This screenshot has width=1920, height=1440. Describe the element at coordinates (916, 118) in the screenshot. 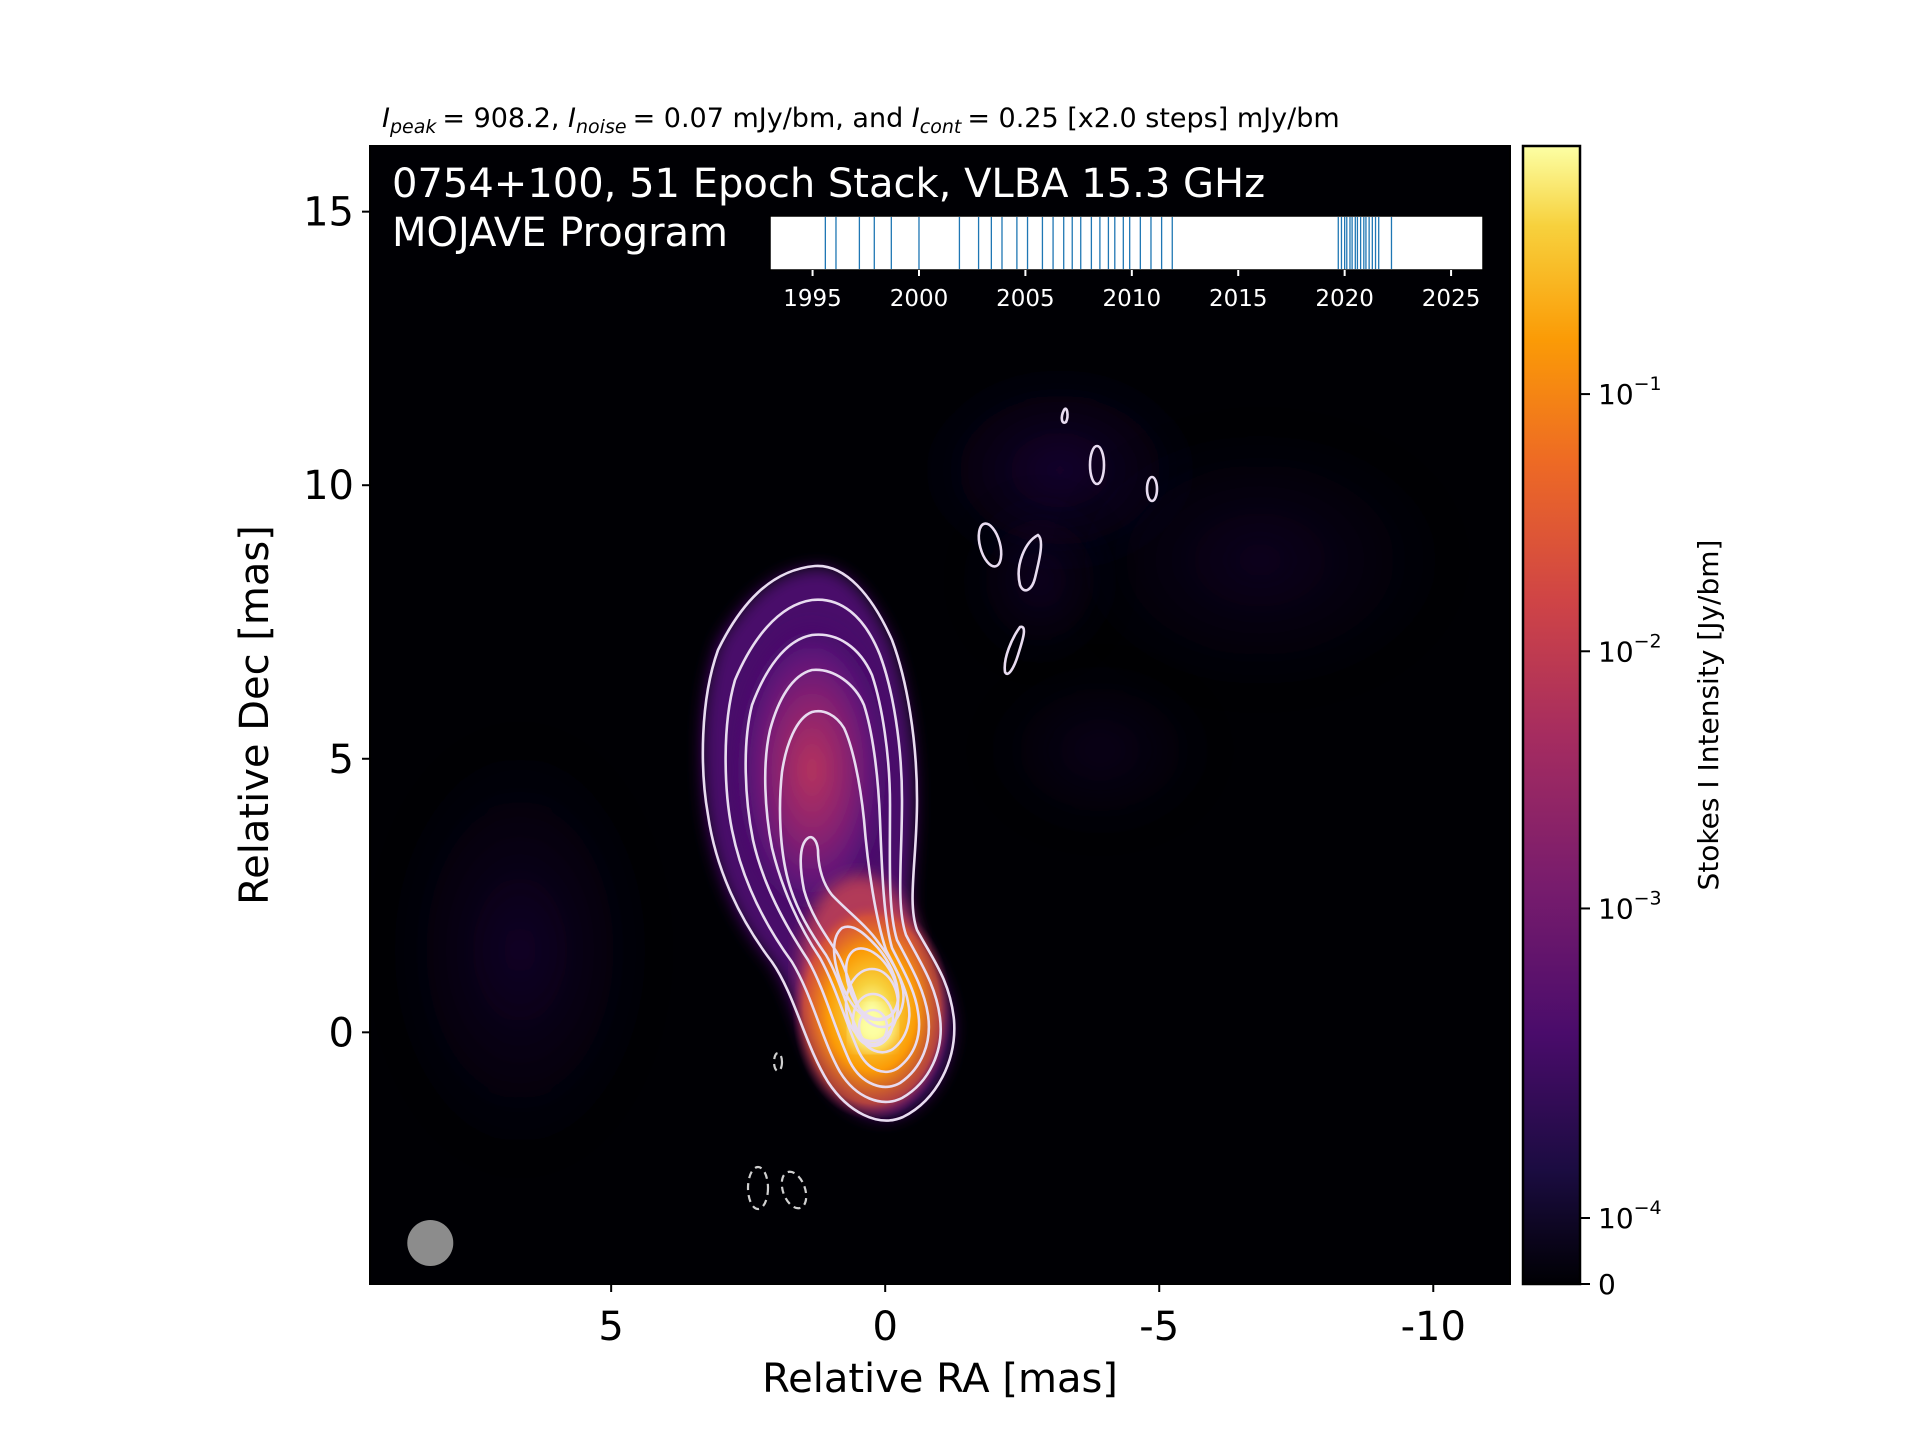

I see `cont-symbol: I` at that location.